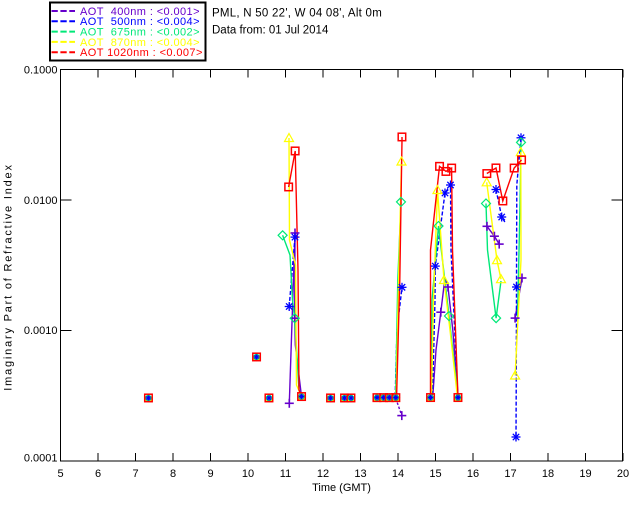  I want to click on svg-text: 11, so click(285, 474).